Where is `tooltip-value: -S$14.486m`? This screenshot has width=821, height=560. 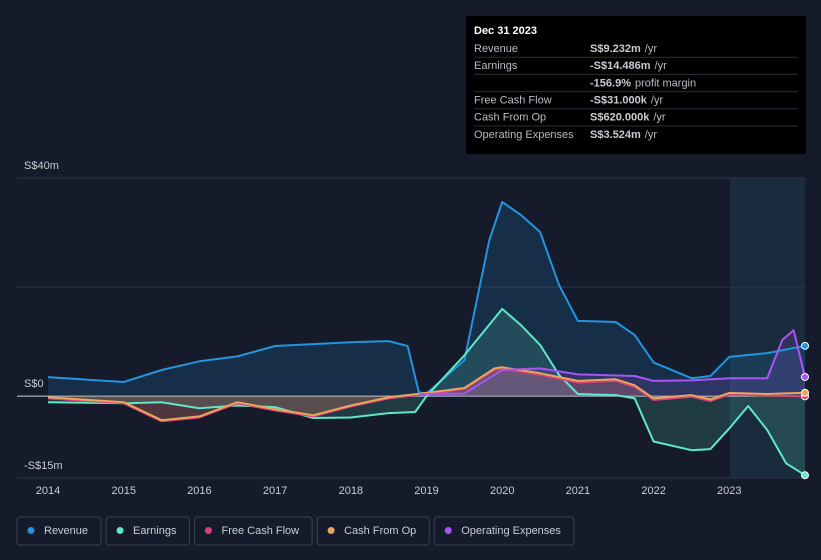
tooltip-value: -S$14.486m is located at coordinates (620, 66).